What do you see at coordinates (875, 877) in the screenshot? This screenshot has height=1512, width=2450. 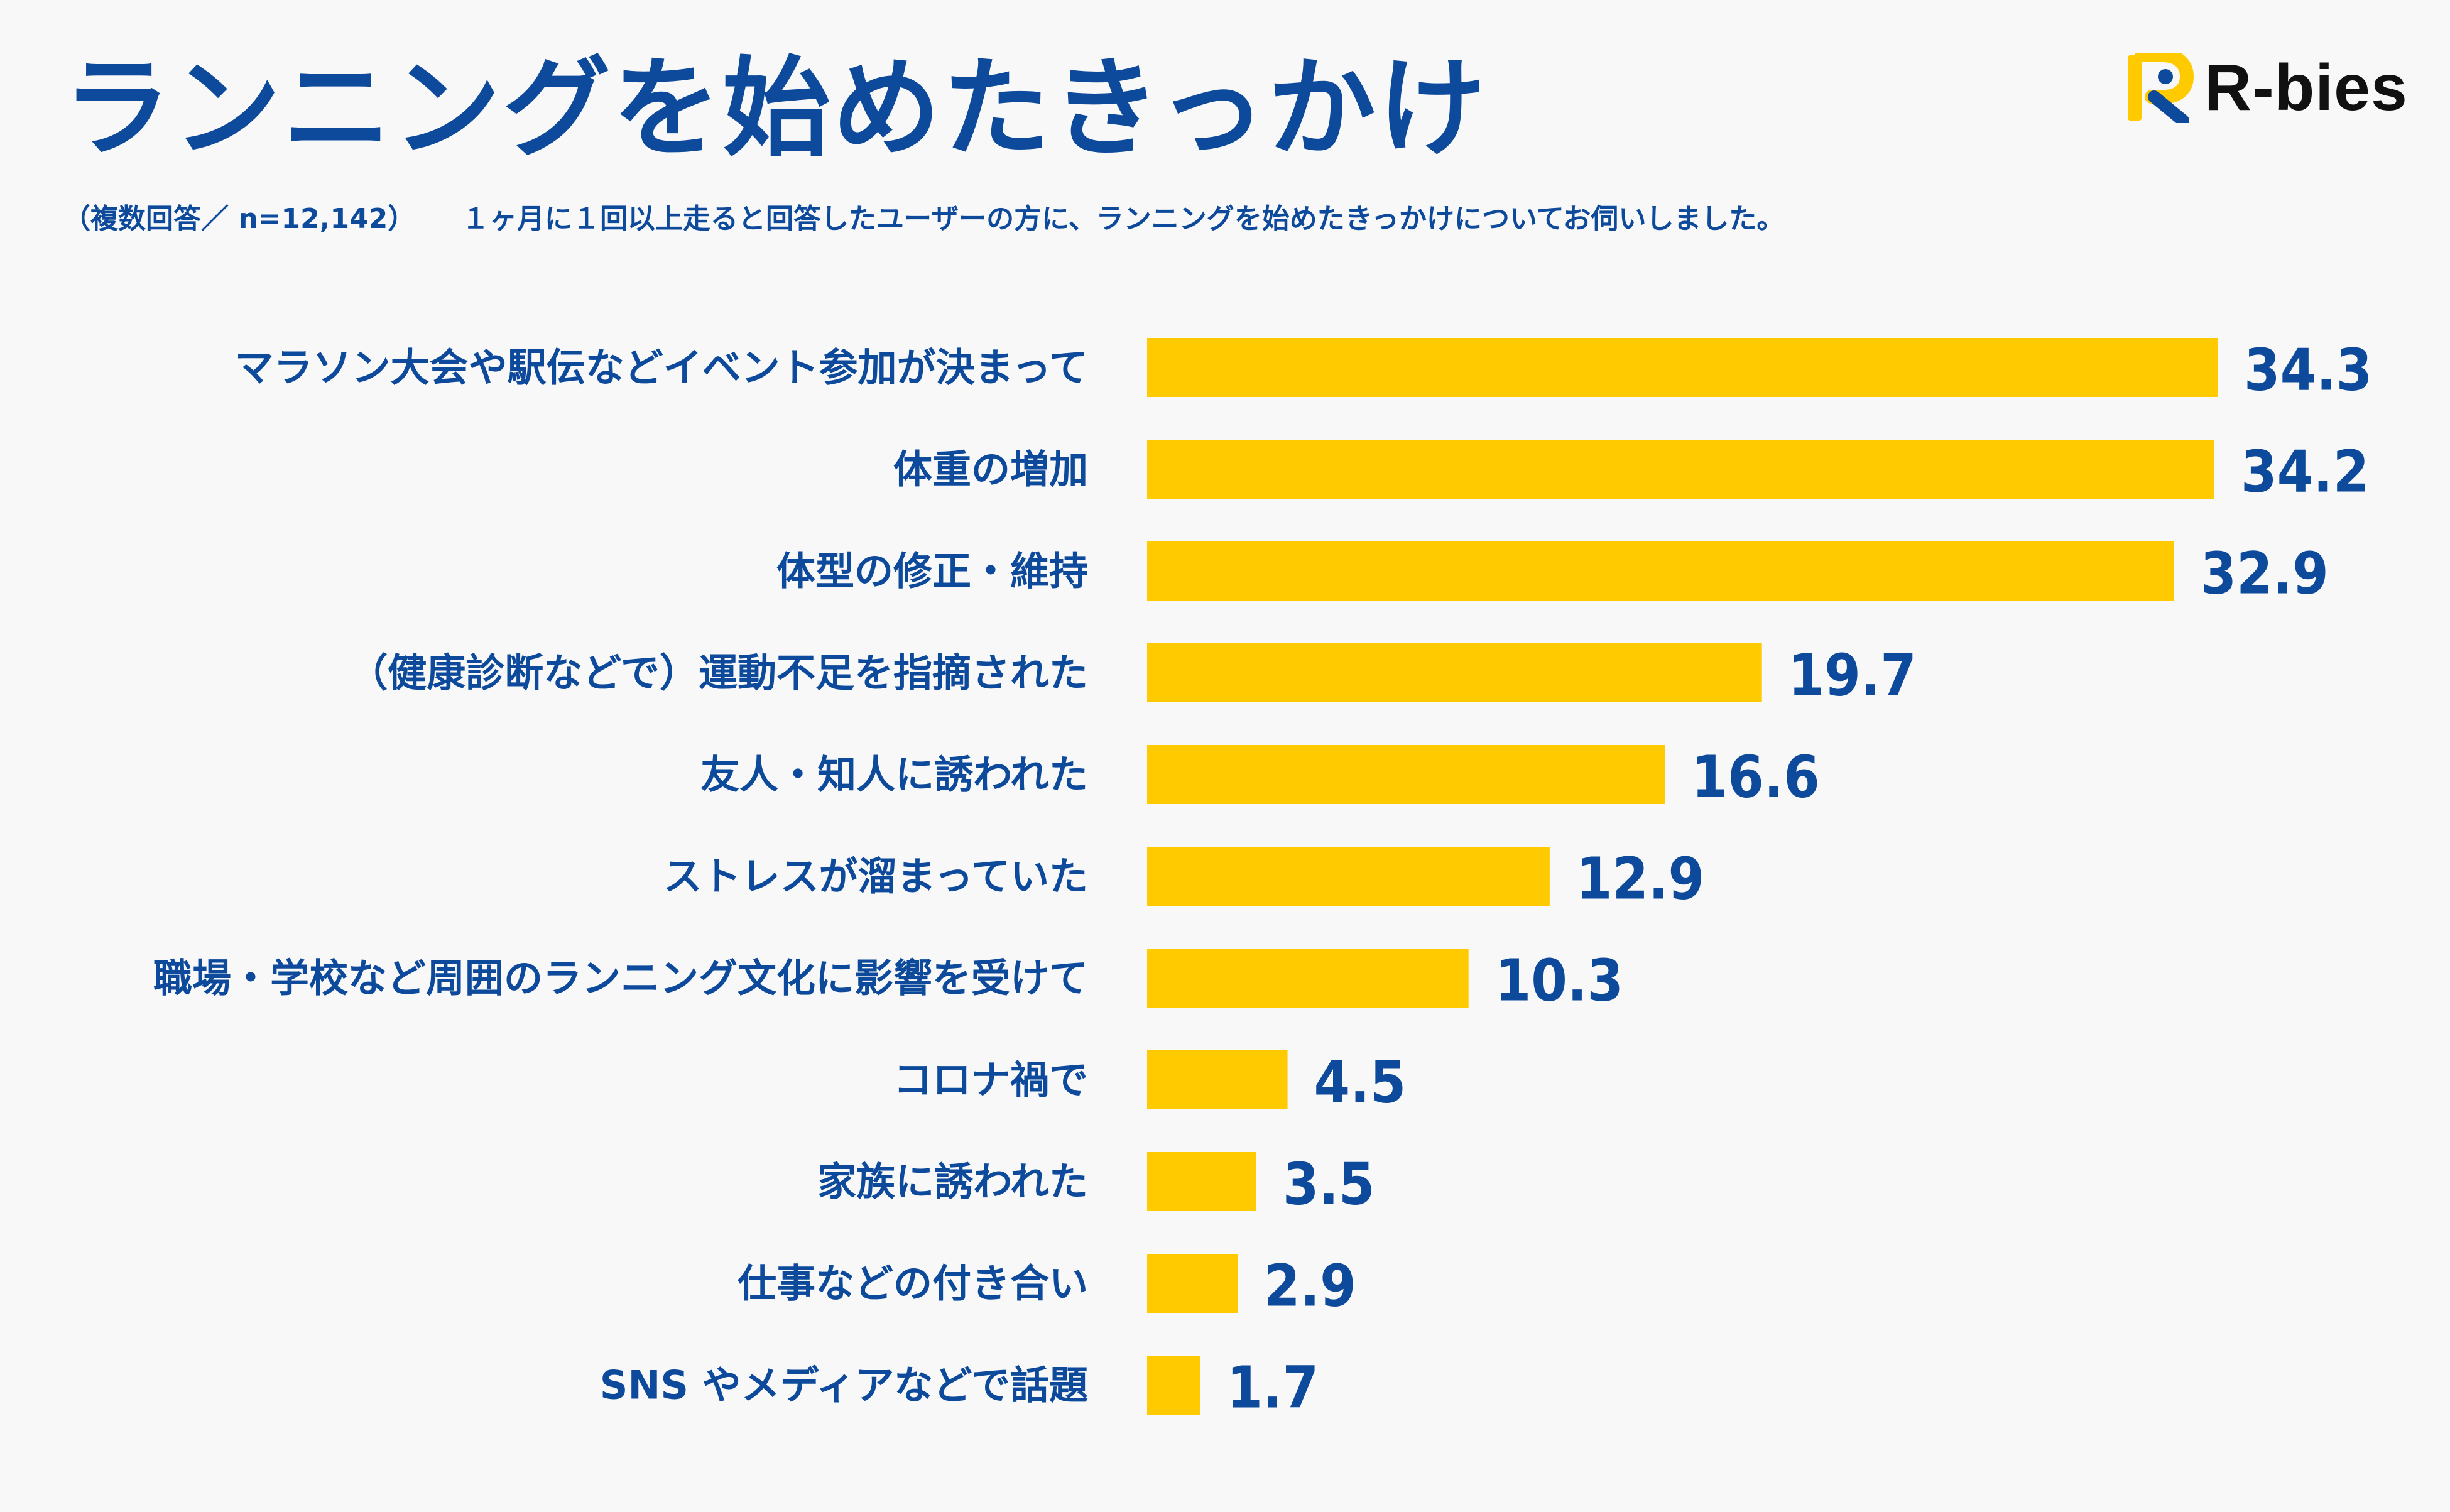 I see `category-label: ストレスが溜まっていた` at bounding box center [875, 877].